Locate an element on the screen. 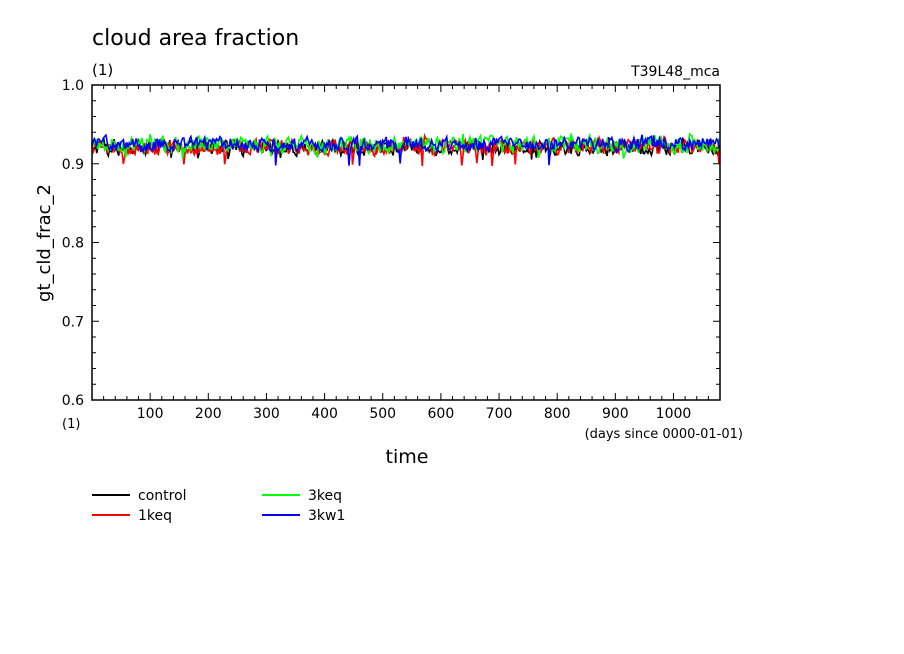  units-label: (1) is located at coordinates (102, 70).